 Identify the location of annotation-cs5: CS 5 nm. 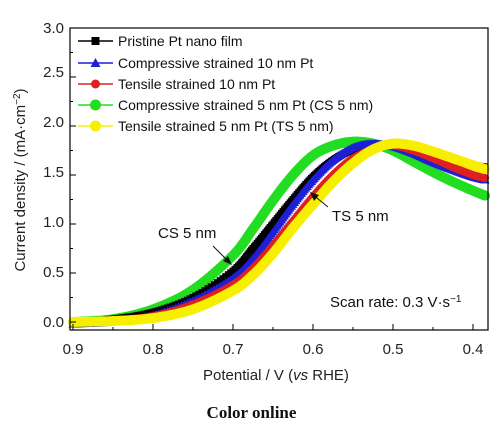
(187, 233).